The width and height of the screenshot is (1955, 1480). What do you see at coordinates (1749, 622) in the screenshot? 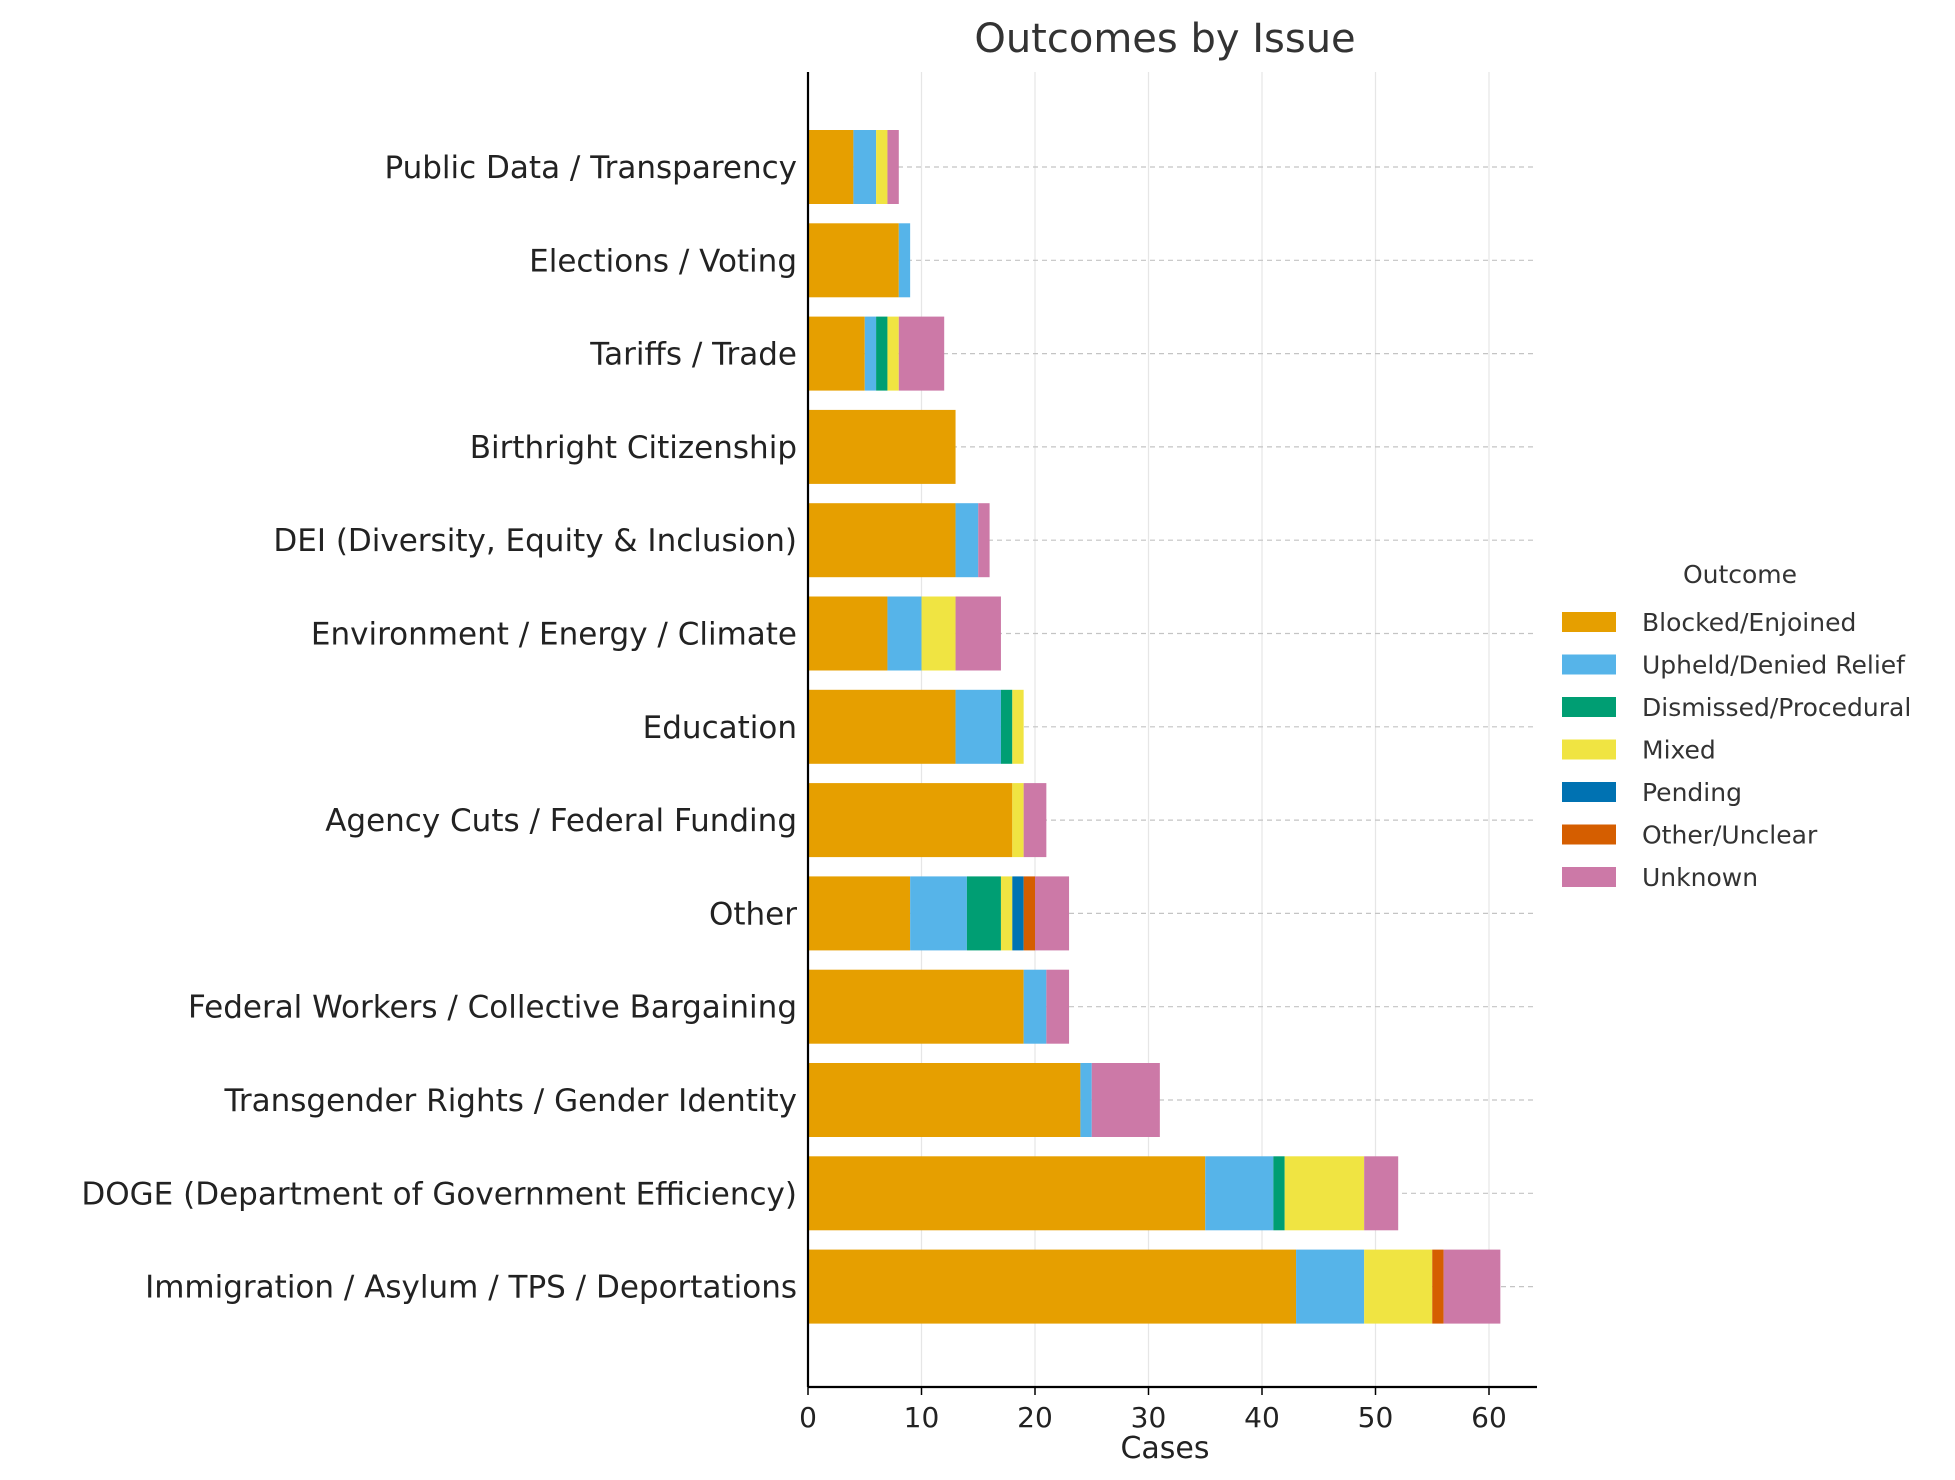
I see `legend-entry: Blocked/Enjoined` at bounding box center [1749, 622].